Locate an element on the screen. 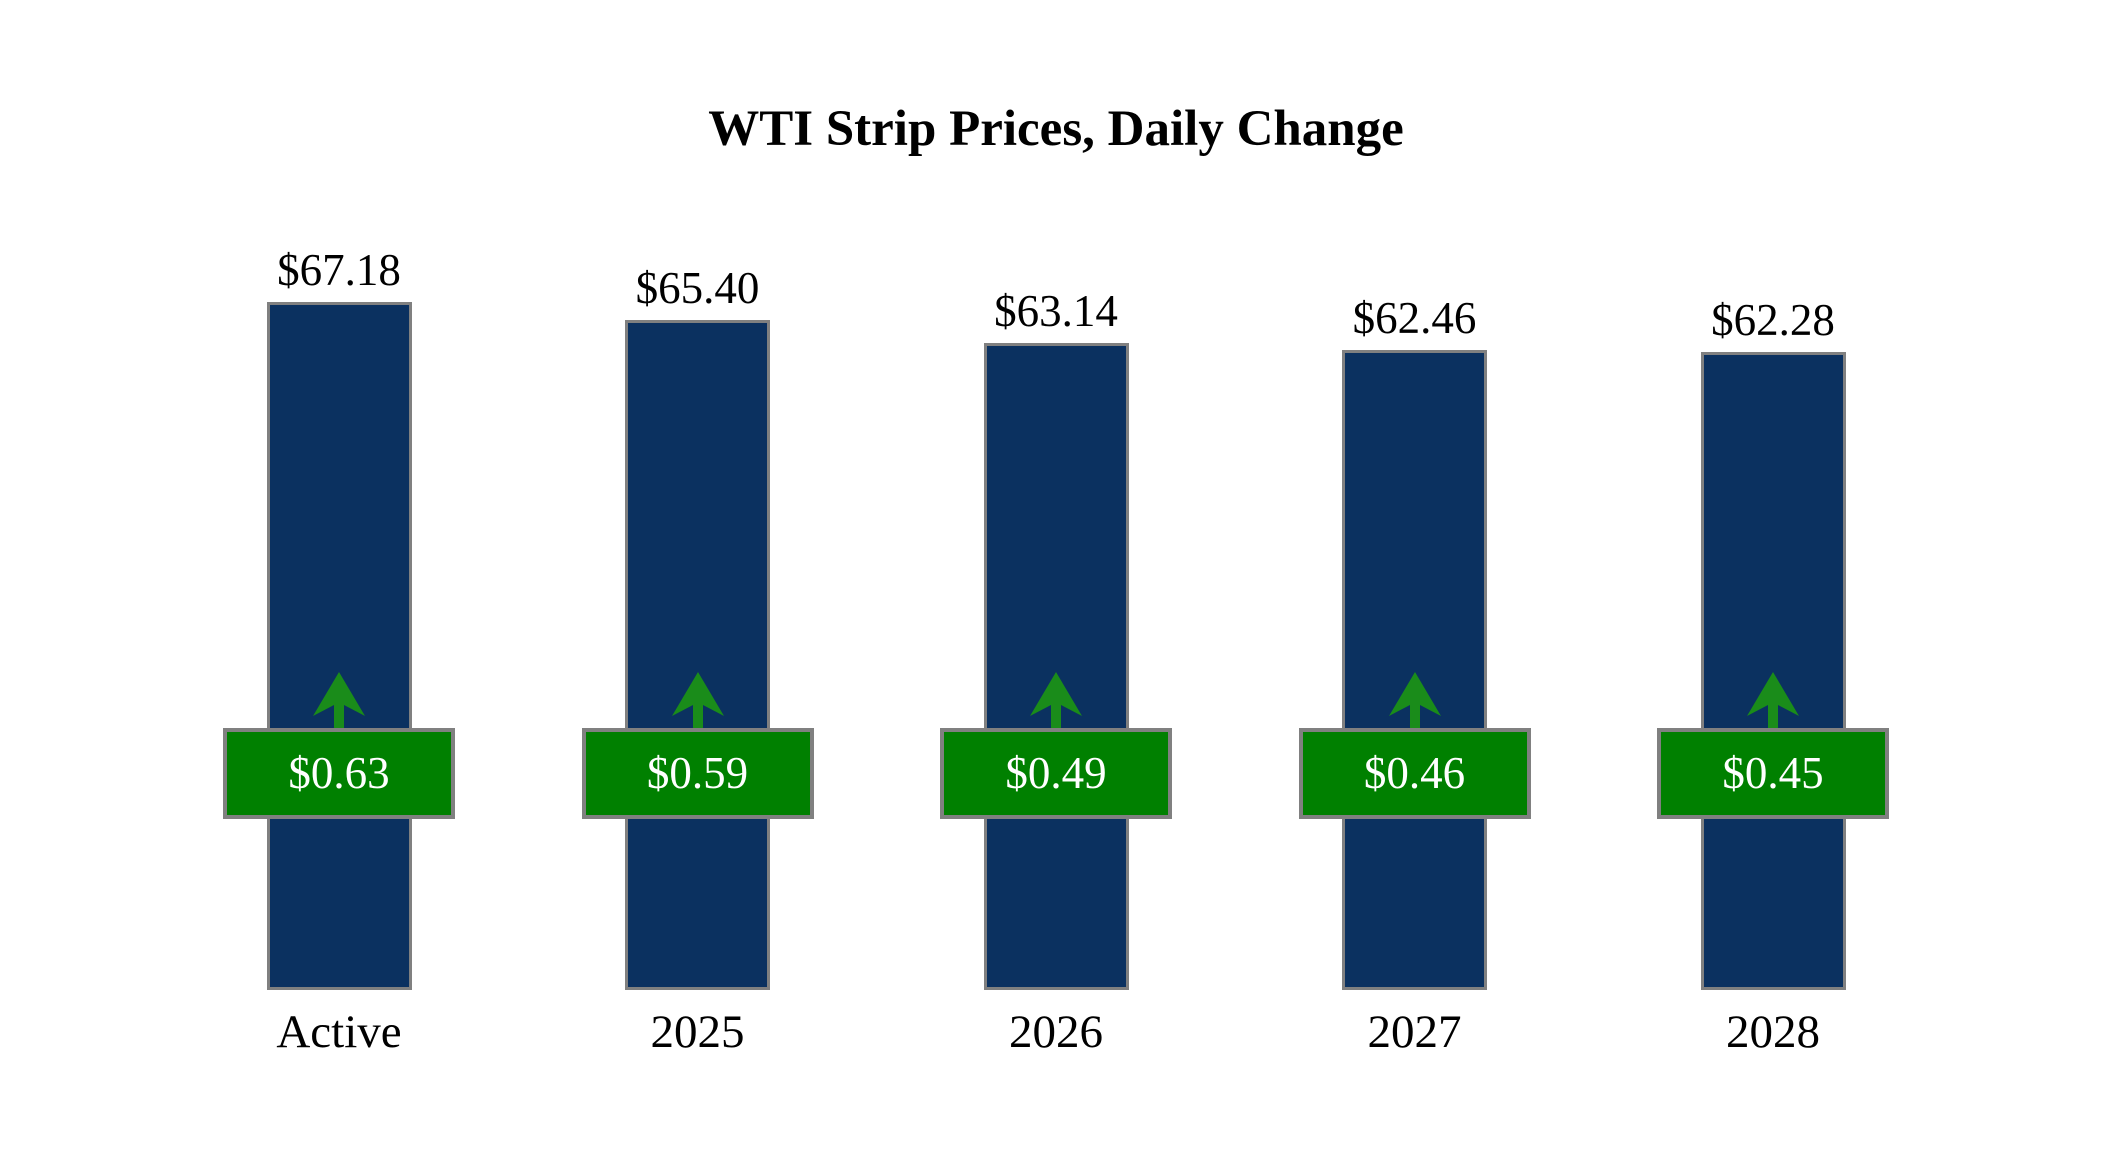 The image size is (2112, 1152). bar-value-label: $62.28 is located at coordinates (1773, 320).